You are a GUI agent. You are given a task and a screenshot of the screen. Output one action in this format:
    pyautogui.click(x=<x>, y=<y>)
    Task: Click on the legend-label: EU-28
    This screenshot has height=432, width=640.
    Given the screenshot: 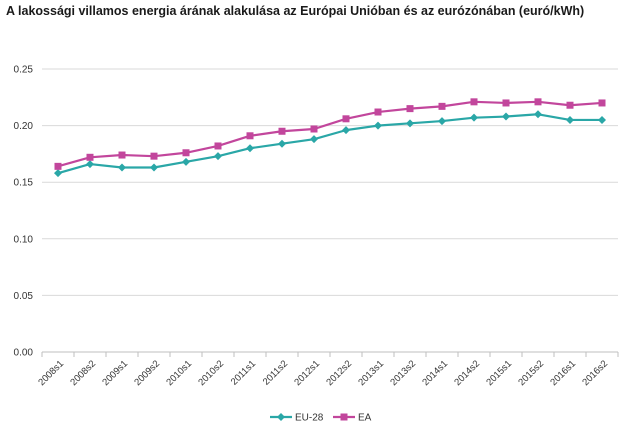 What is the action you would take?
    pyautogui.click(x=309, y=418)
    